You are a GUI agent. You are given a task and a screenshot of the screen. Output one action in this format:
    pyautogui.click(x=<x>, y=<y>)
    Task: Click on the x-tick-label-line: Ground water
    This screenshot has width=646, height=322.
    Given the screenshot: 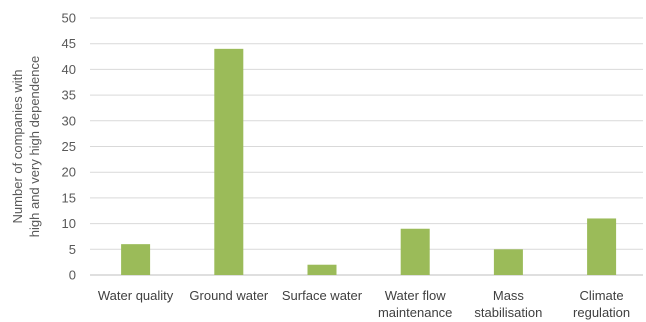 What is the action you would take?
    pyautogui.click(x=228, y=295)
    